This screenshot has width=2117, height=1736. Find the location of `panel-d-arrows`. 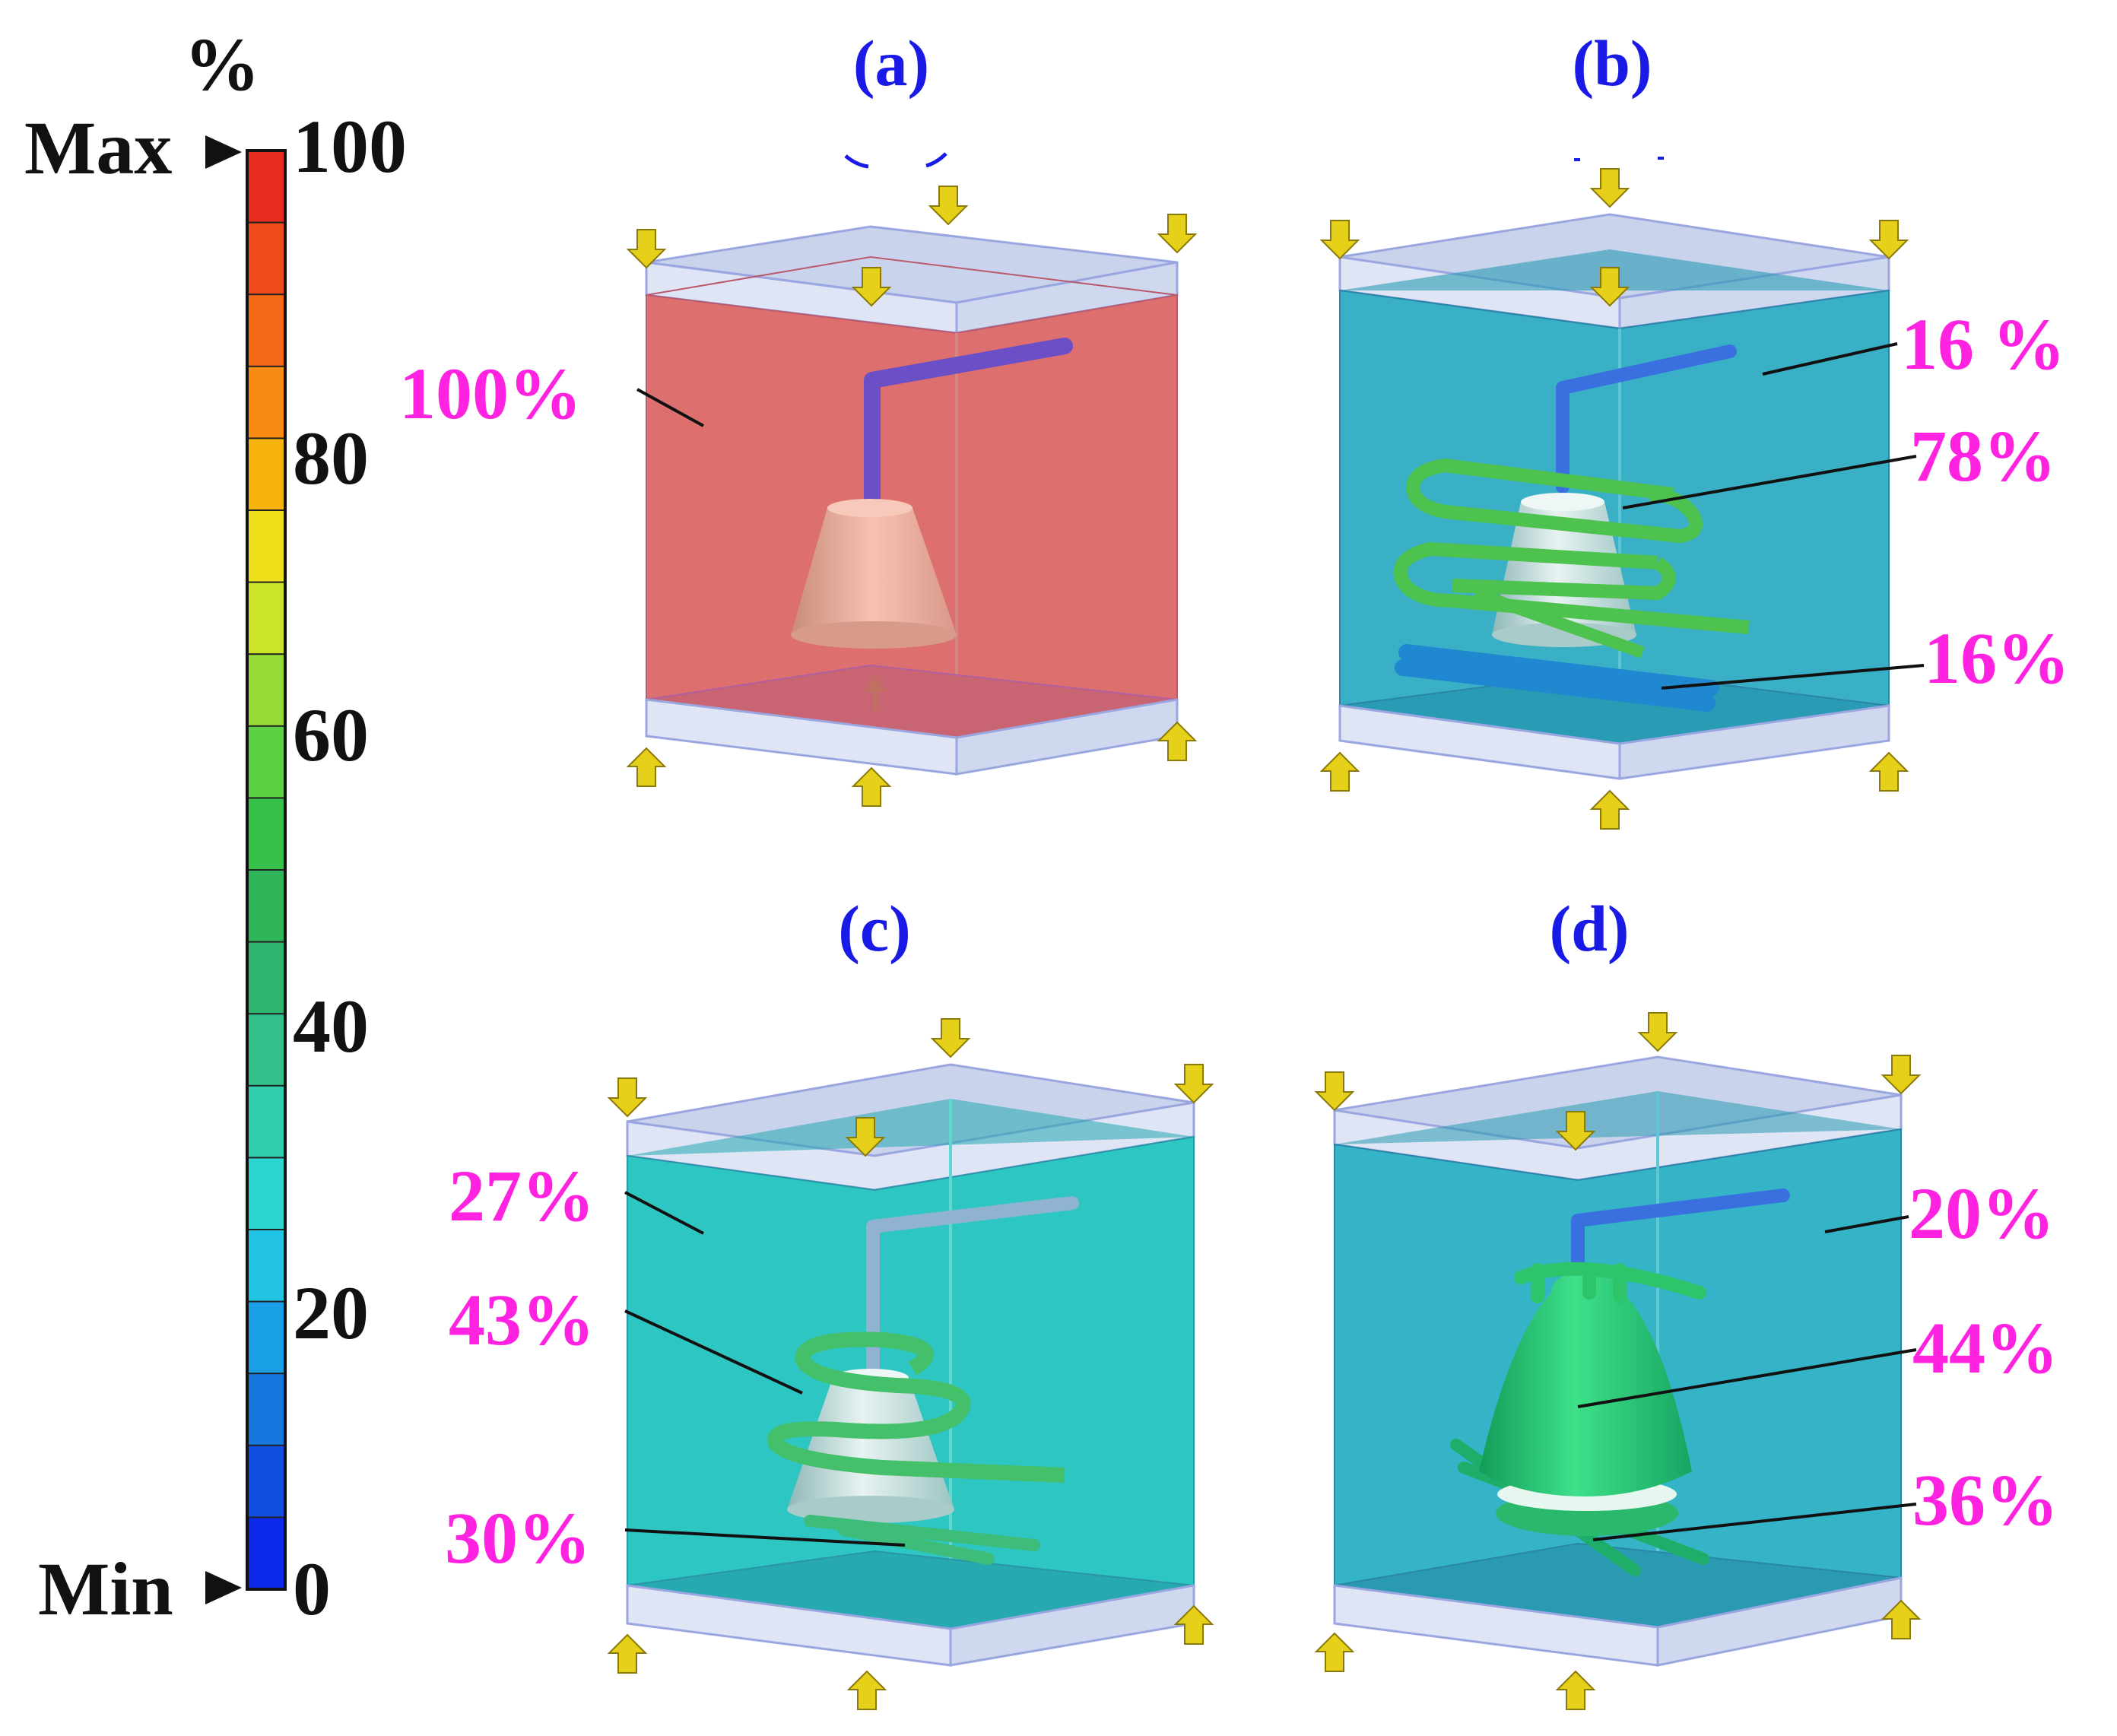

panel-d-arrows is located at coordinates (1618, 1361).